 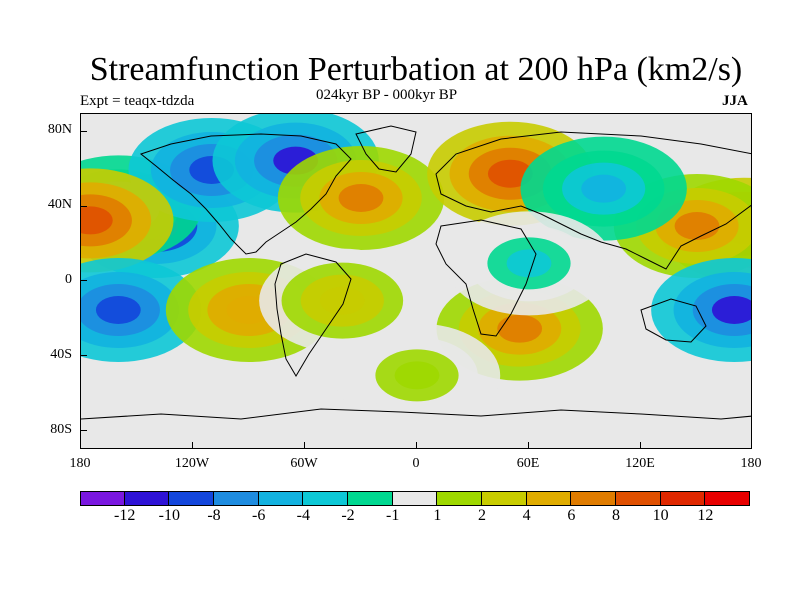 What do you see at coordinates (526, 515) in the screenshot?
I see `colorbar-label: 4` at bounding box center [526, 515].